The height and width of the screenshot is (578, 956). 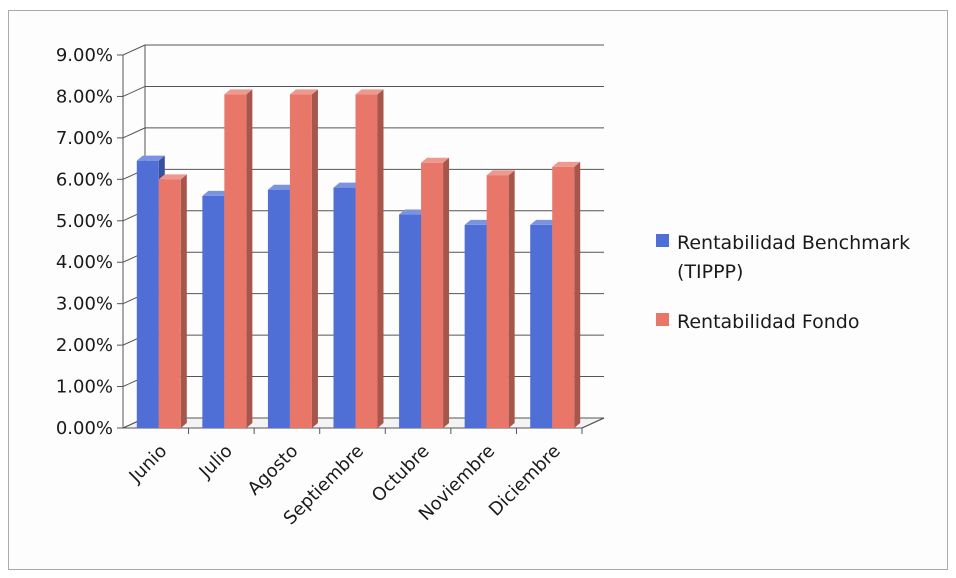 What do you see at coordinates (84, 179) in the screenshot?
I see `y-tick-label: 6.00%` at bounding box center [84, 179].